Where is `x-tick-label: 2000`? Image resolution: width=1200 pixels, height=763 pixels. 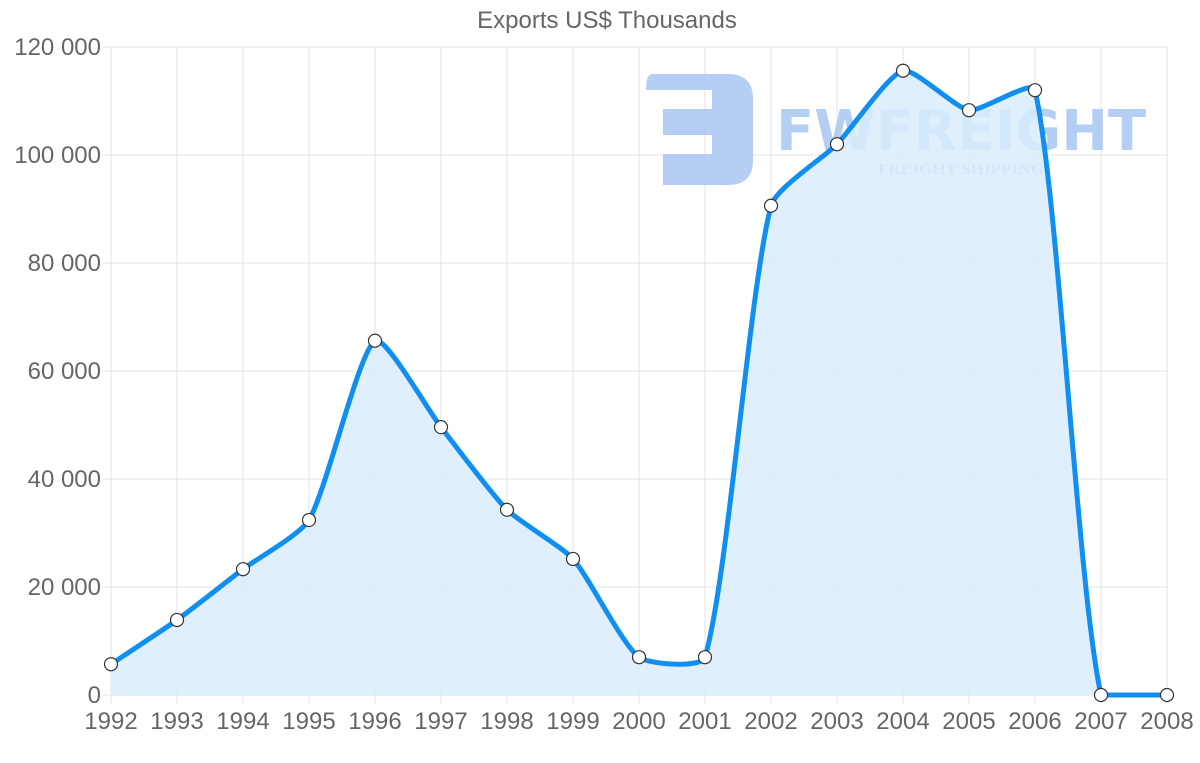 x-tick-label: 2000 is located at coordinates (638, 721).